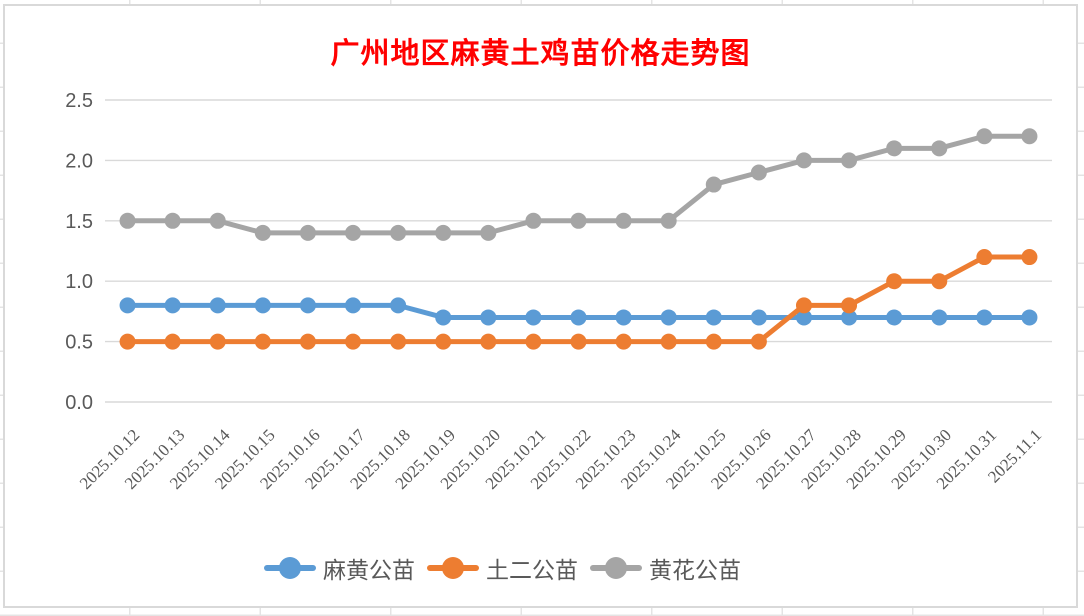 The width and height of the screenshot is (1084, 616). What do you see at coordinates (79, 343) in the screenshot?
I see `y-axis-tick-label: 0.5` at bounding box center [79, 343].